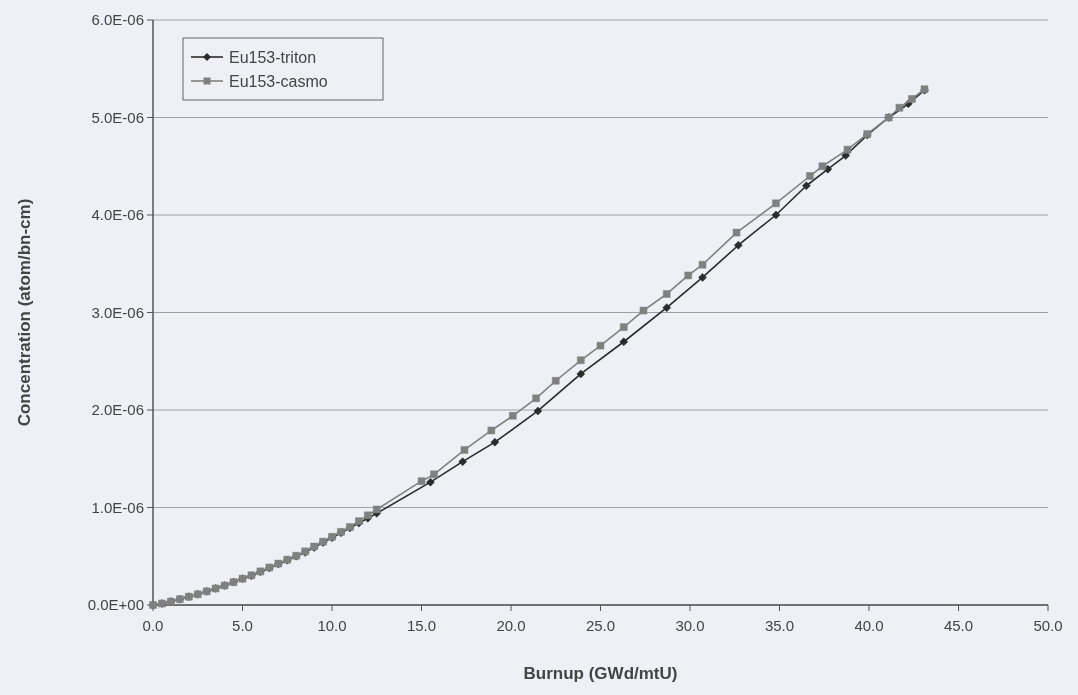 Image resolution: width=1078 pixels, height=695 pixels. I want to click on y-tick-label: 0.0E+00, so click(115, 604).